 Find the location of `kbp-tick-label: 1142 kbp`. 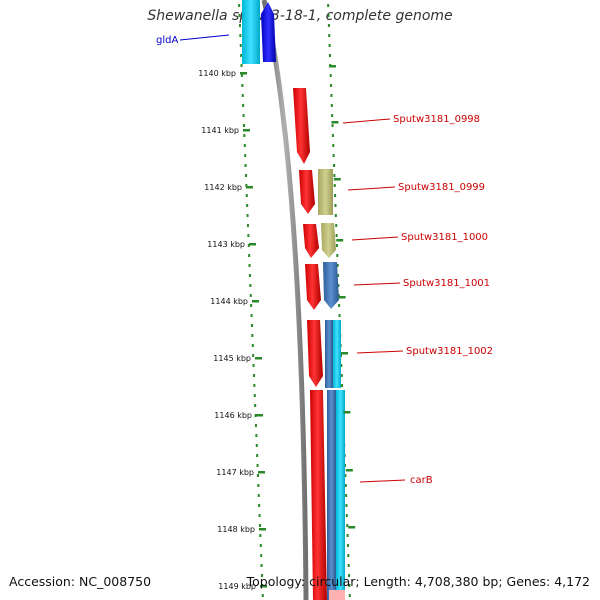

kbp-tick-label: 1142 kbp is located at coordinates (223, 187).